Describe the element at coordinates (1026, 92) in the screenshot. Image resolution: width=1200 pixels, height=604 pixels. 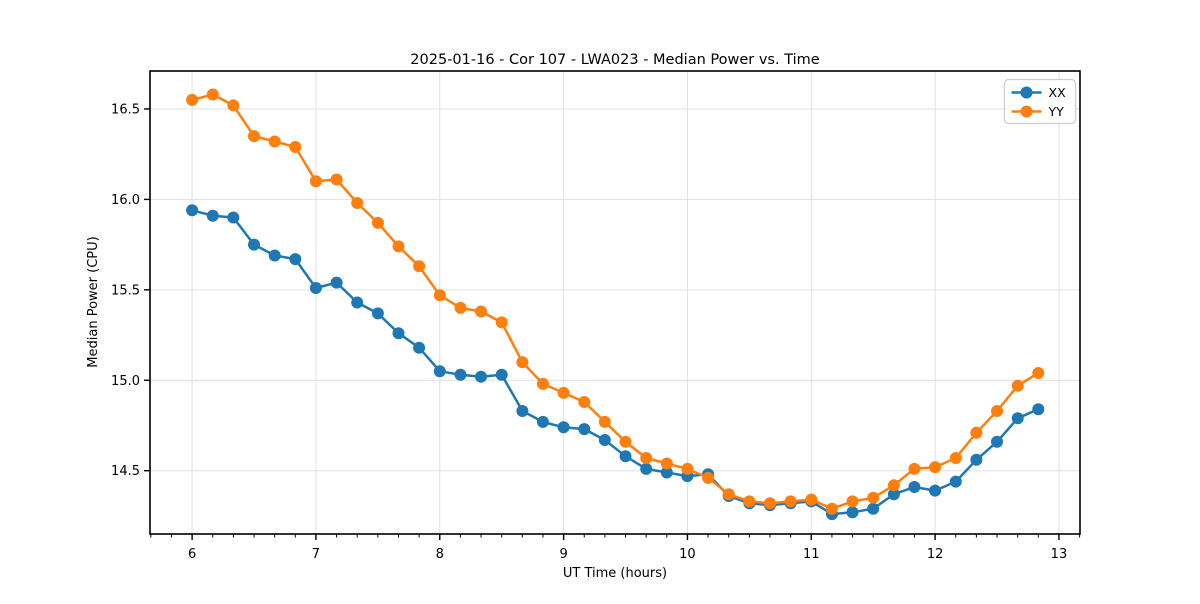
I see `legend-sample-marker-XX` at that location.